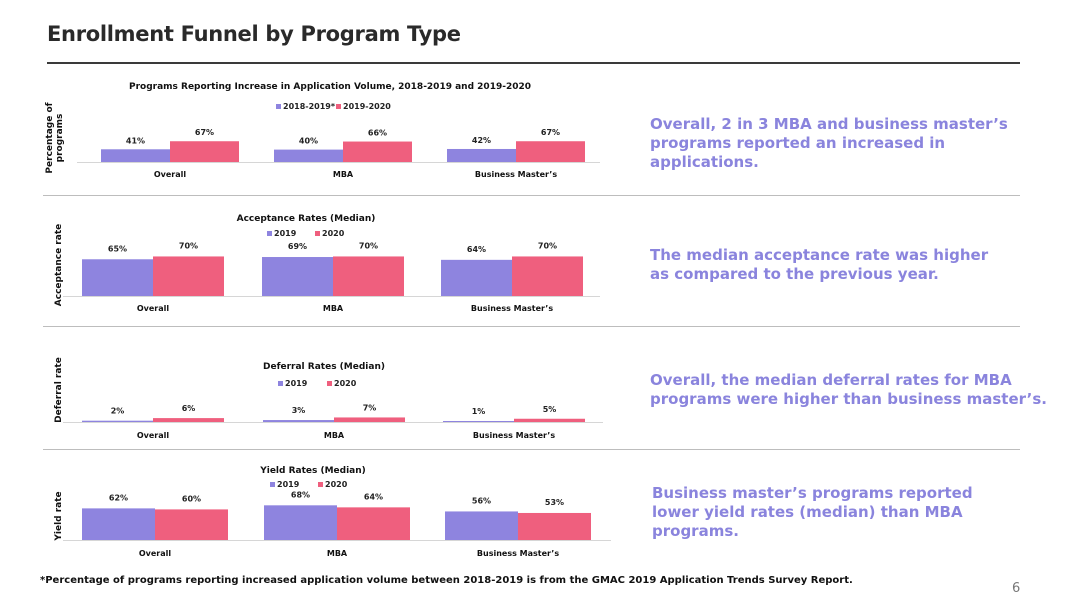 The image size is (1080, 603). I want to click on data-label: 3%, so click(299, 410).